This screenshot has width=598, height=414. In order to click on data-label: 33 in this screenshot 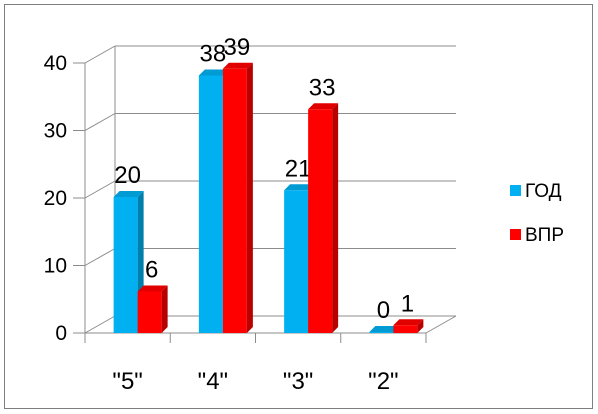, I will do `click(322, 87)`.